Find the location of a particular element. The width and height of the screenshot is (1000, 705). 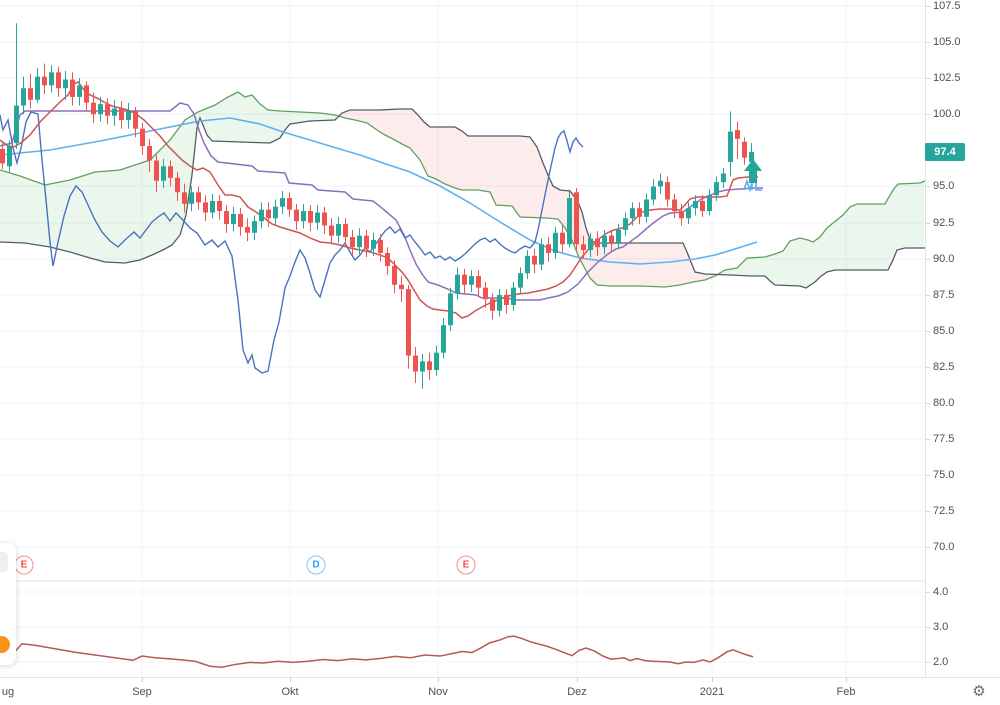

time-tick-label: Nov is located at coordinates (438, 692).